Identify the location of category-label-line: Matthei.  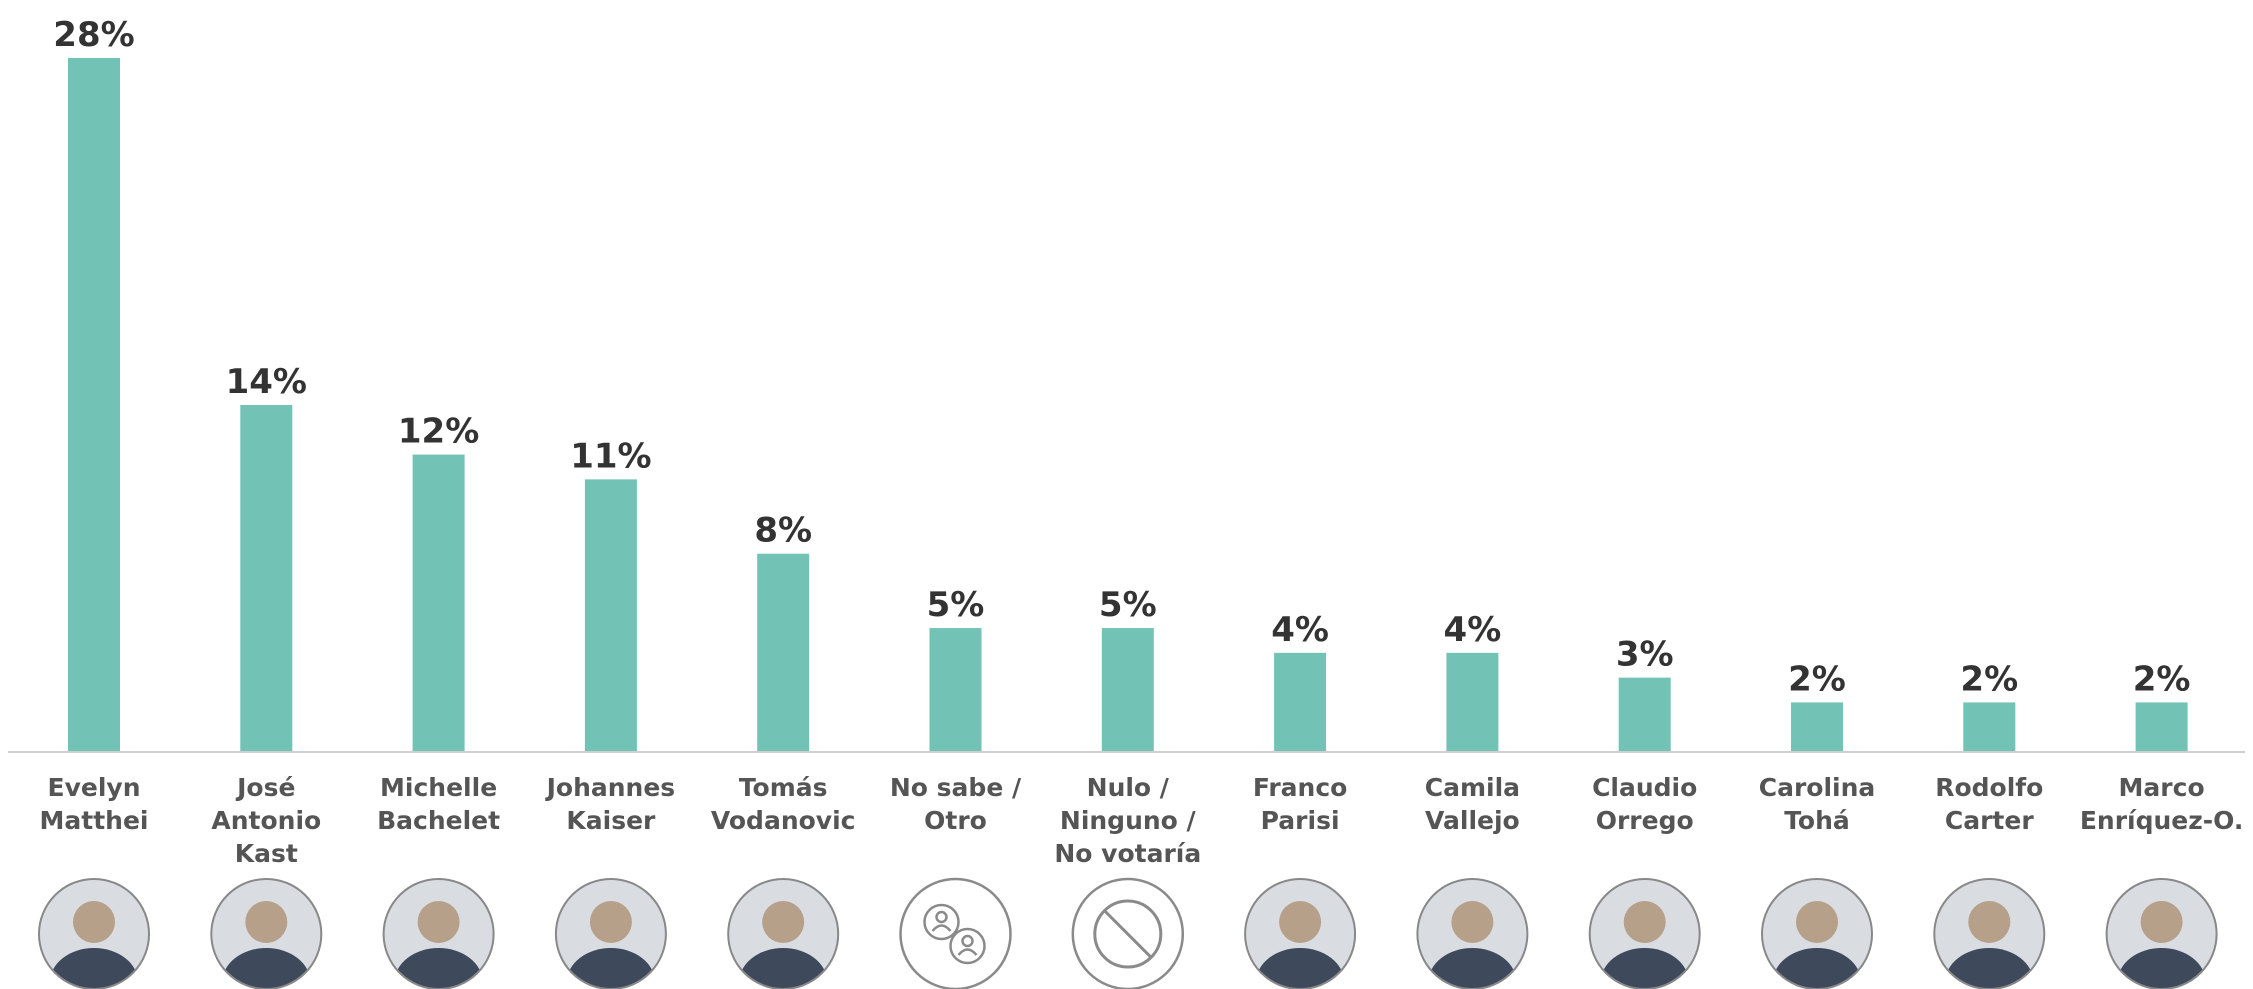
(94, 820).